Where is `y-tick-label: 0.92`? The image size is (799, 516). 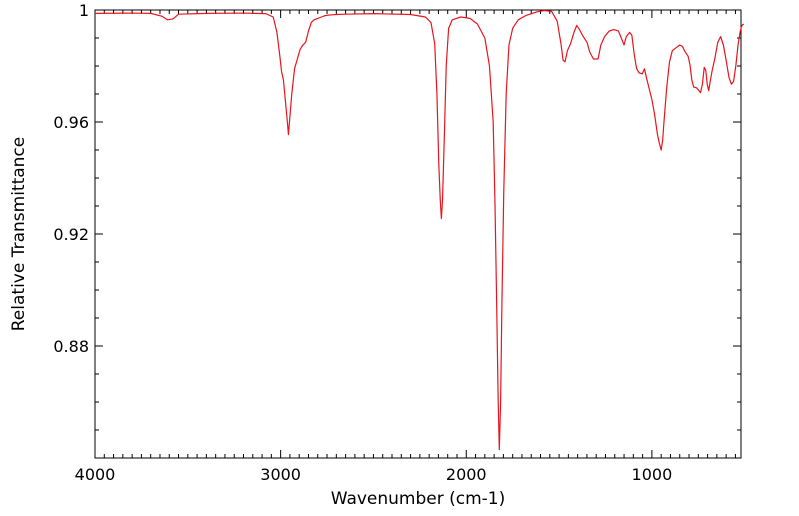 y-tick-label: 0.92 is located at coordinates (71, 234).